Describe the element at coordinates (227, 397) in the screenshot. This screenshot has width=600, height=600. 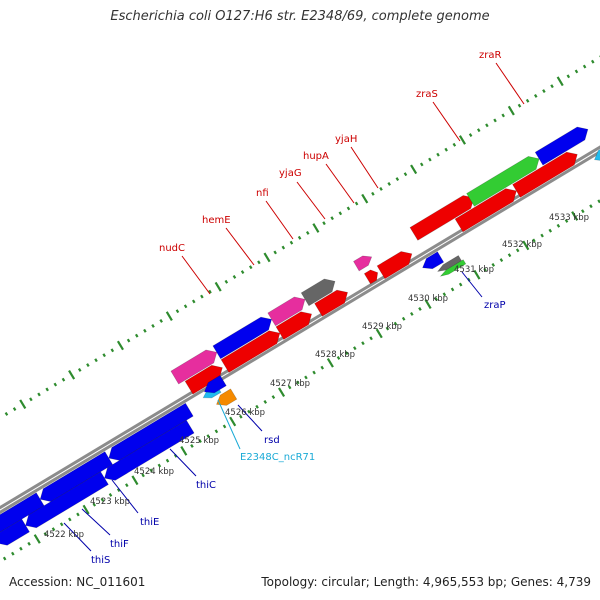
I see `gene-orange` at that location.